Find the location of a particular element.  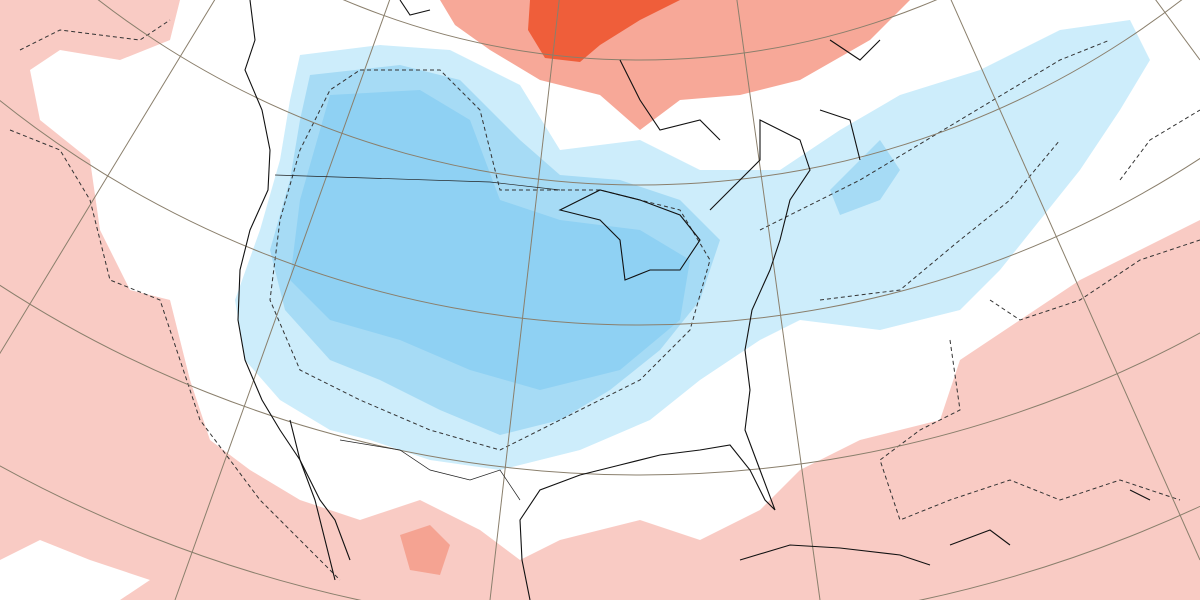

border is located at coordinates (417, 337).